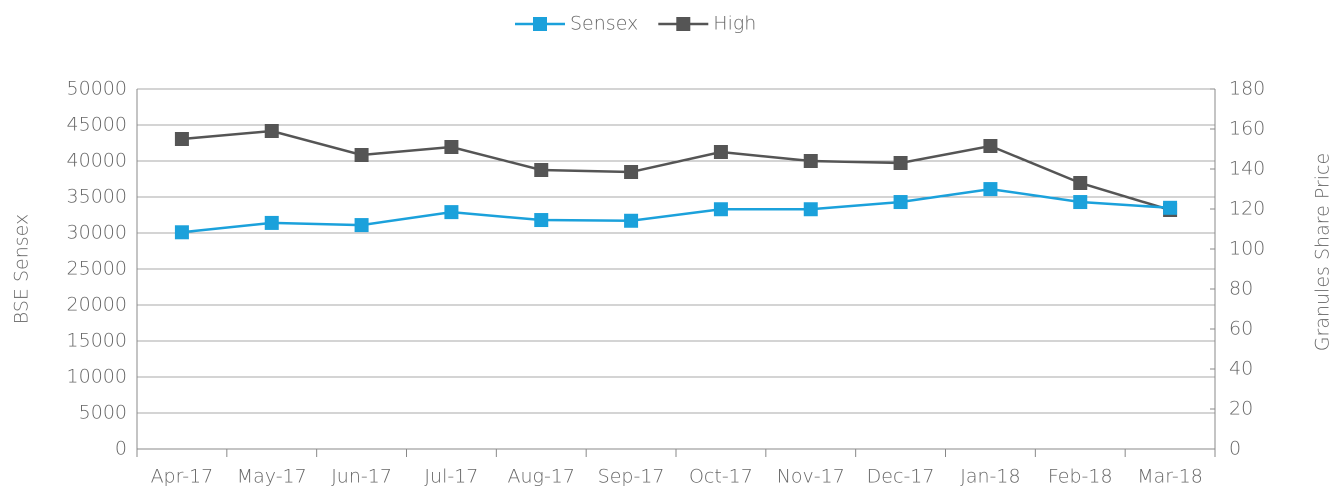 The width and height of the screenshot is (1335, 494). Describe the element at coordinates (811, 477) in the screenshot. I see `x-tick-label: Nov-17` at that location.